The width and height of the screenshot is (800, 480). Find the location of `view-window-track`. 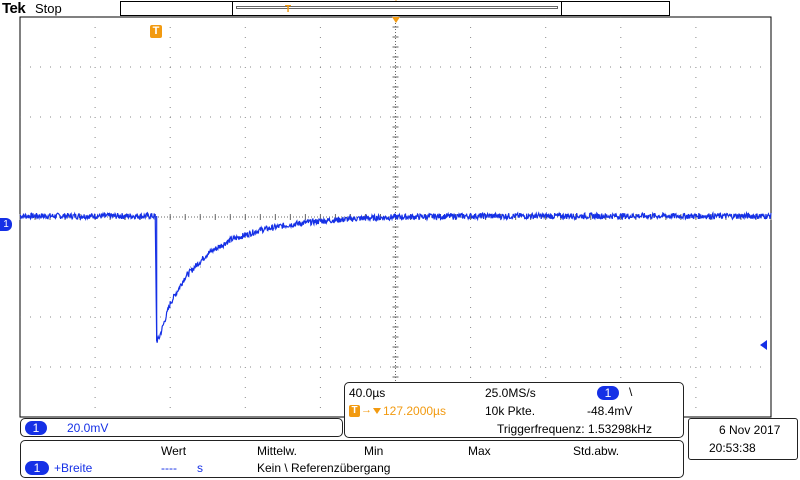

view-window-track is located at coordinates (397, 7).